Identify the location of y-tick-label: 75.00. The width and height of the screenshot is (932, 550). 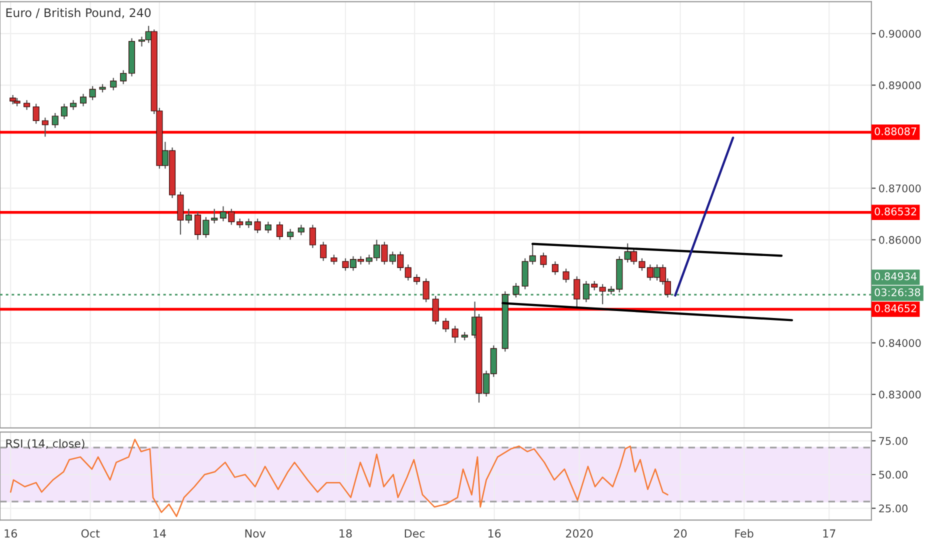
(893, 441).